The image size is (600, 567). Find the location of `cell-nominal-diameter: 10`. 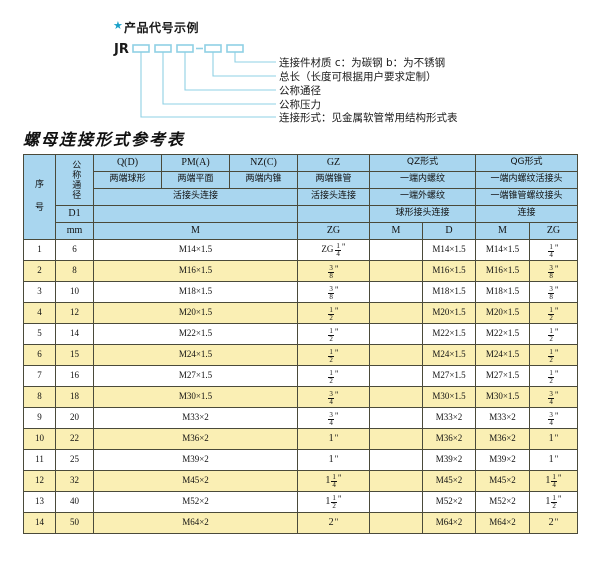

cell-nominal-diameter: 10 is located at coordinates (74, 292).